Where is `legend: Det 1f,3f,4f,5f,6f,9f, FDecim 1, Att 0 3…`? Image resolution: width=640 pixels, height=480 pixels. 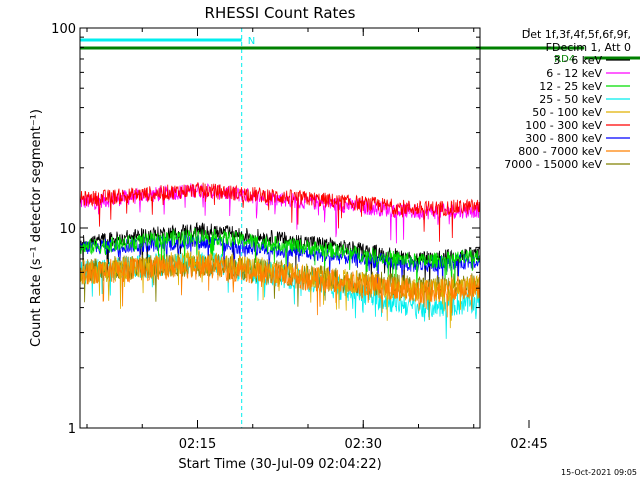
legend: Det 1f,3f,4f,5f,6f,9f, FDecim 1, Att 0 3… is located at coordinates (567, 99).